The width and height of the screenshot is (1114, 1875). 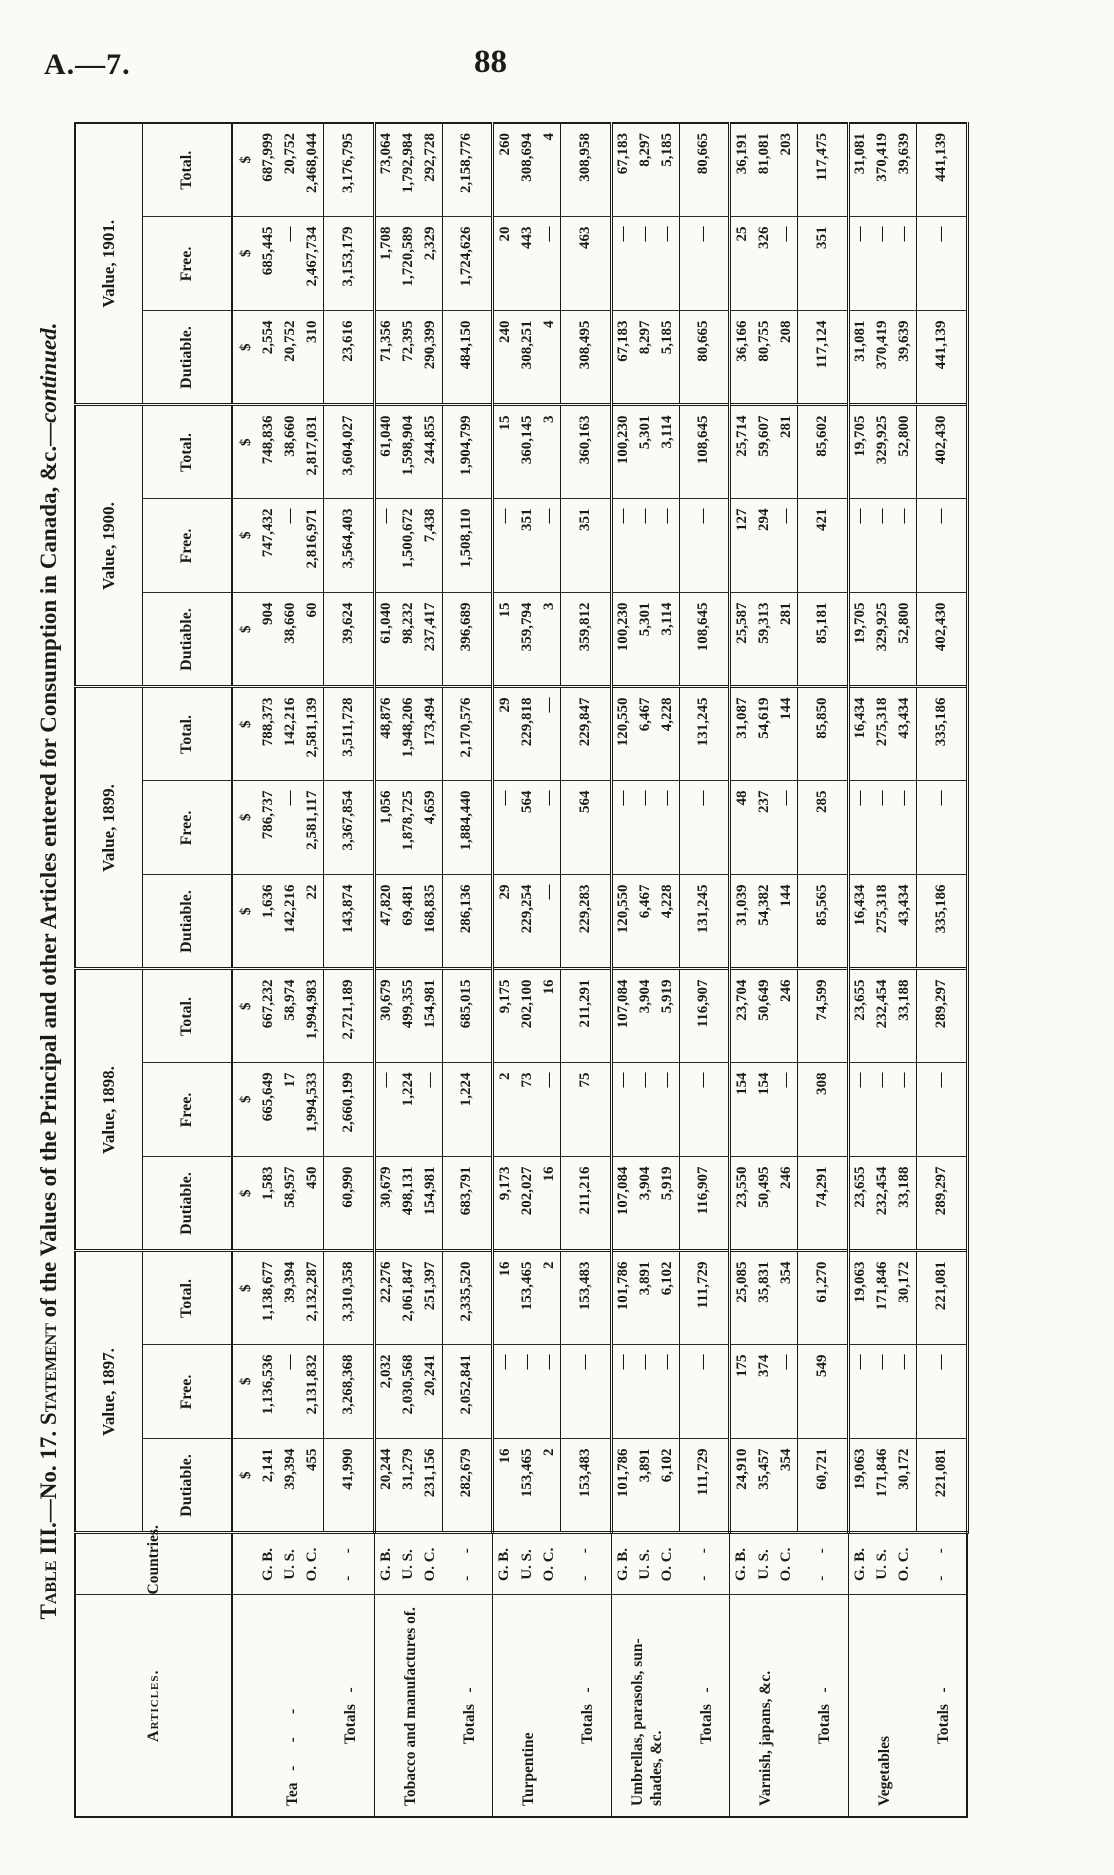 I want to click on country-cell, so click(x=244, y=1564).